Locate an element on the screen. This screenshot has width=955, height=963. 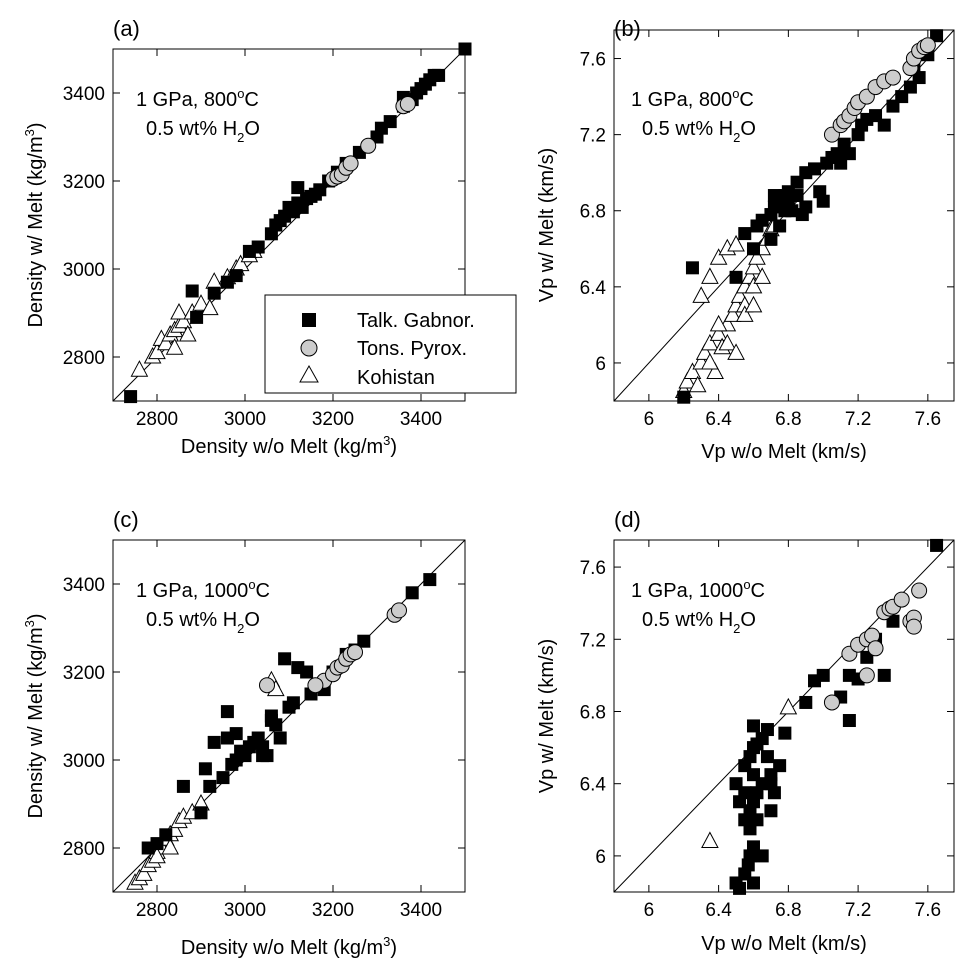
x-tick-label: 6.8 is located at coordinates (788, 419).